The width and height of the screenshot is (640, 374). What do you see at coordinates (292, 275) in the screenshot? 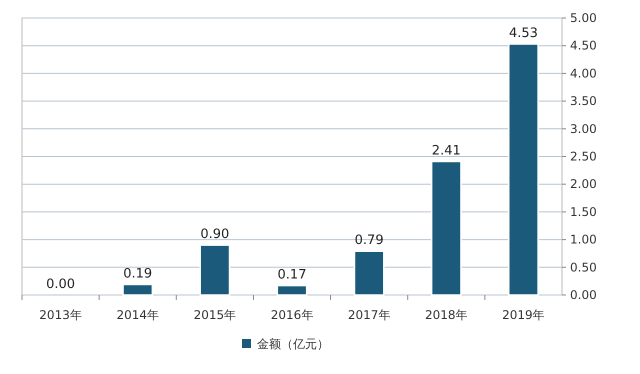
I see `data-label: 0.17` at bounding box center [292, 275].